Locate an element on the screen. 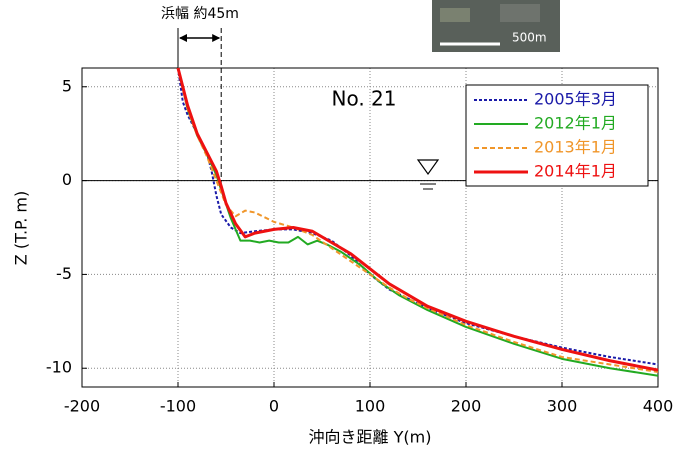 Image resolution: width=679 pixels, height=451 pixels. map-scale-label: 500m is located at coordinates (529, 38).